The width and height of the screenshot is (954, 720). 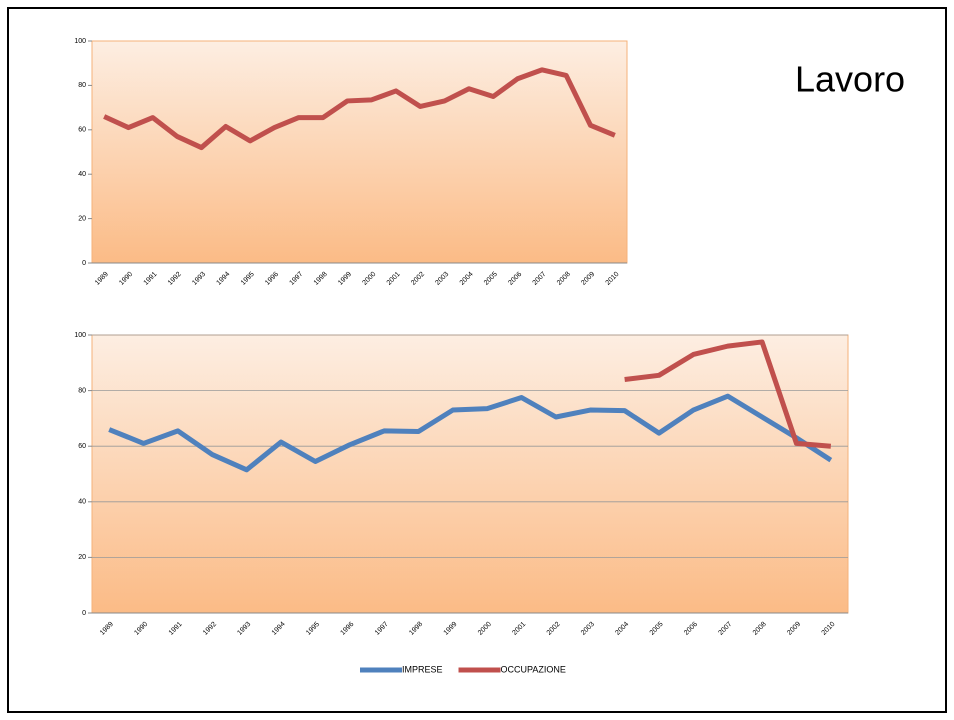 What do you see at coordinates (422, 669) in the screenshot?
I see `legend-label: IMPRESE` at bounding box center [422, 669].